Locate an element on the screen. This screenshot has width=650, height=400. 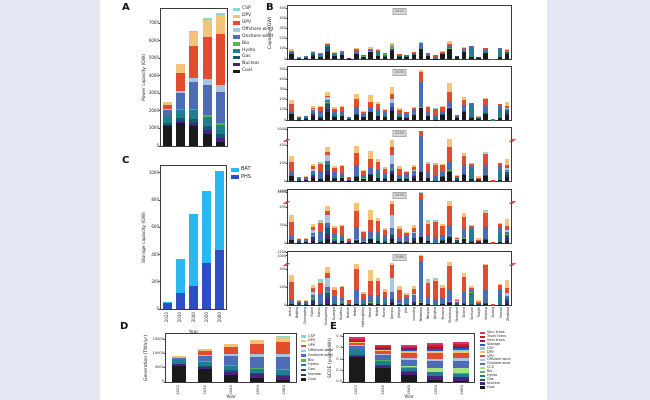
bars-layer is located at coordinates (399, 278).